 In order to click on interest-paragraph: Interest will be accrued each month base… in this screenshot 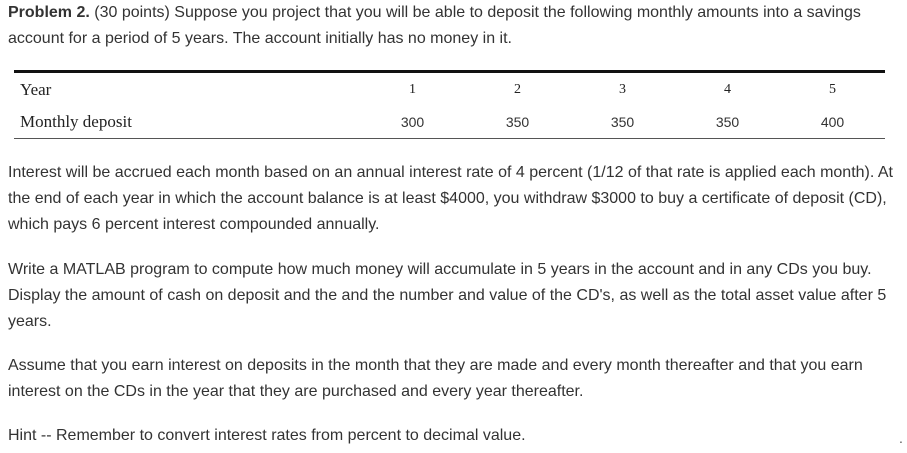, I will do `click(450, 198)`.